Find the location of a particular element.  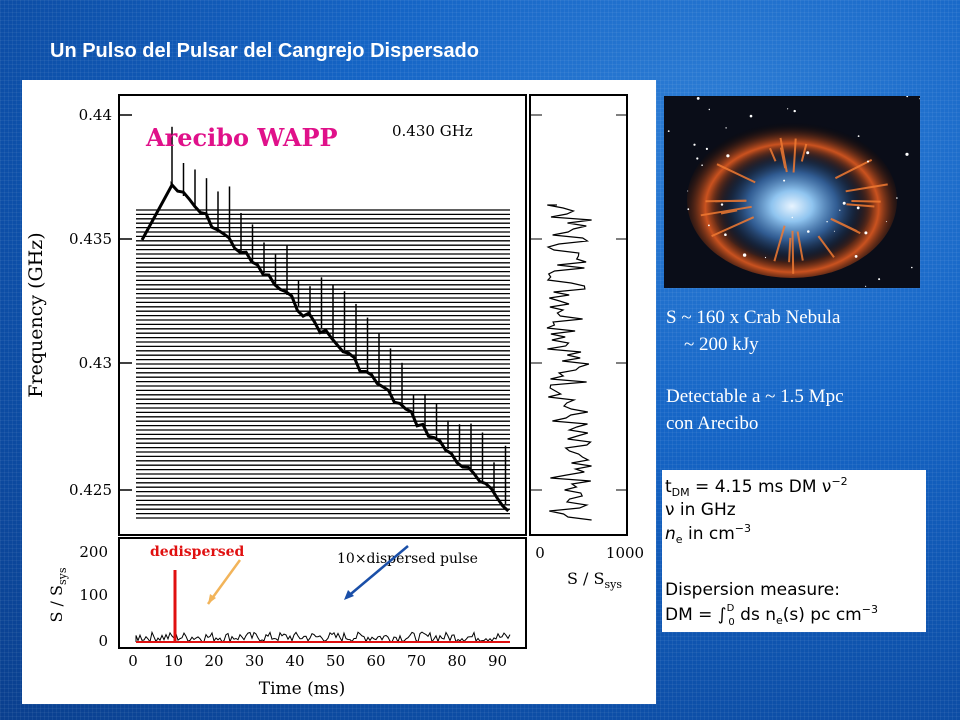

dm-formula-sup: D is located at coordinates (731, 608).